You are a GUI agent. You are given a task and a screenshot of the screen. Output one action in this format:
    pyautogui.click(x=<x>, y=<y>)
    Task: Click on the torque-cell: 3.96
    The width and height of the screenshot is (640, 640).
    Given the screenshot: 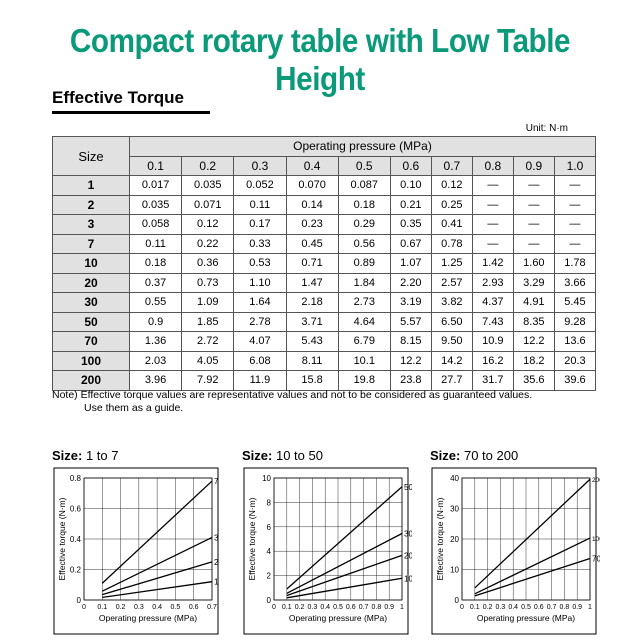 What is the action you would take?
    pyautogui.click(x=155, y=380)
    